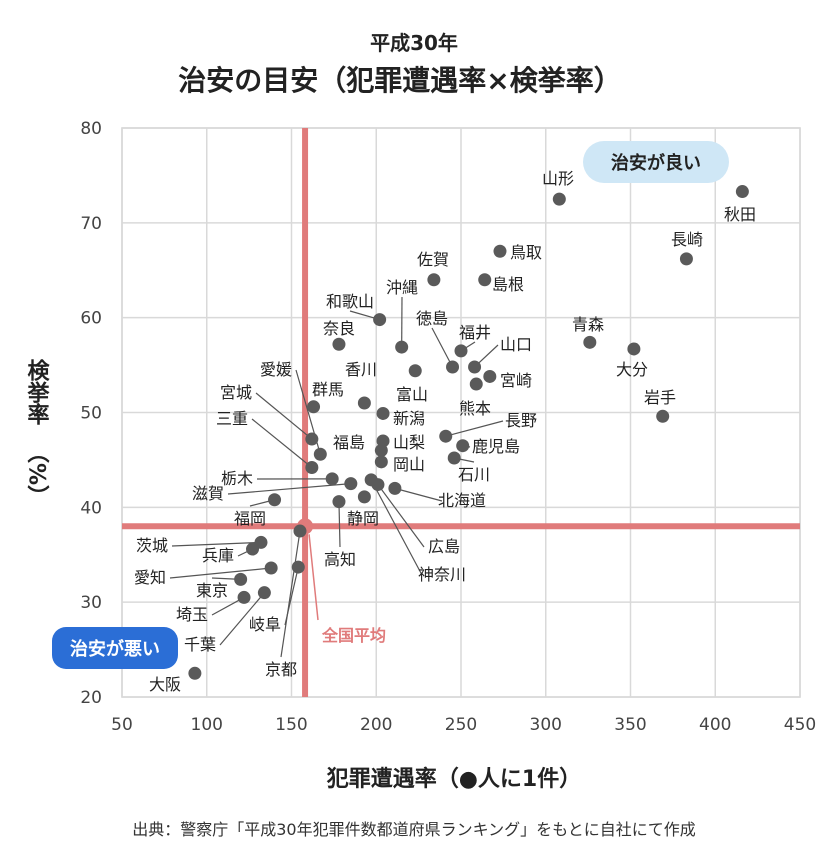 This screenshot has width=828, height=860. Describe the element at coordinates (516, 344) in the screenshot. I see `point-label: 山口` at that location.